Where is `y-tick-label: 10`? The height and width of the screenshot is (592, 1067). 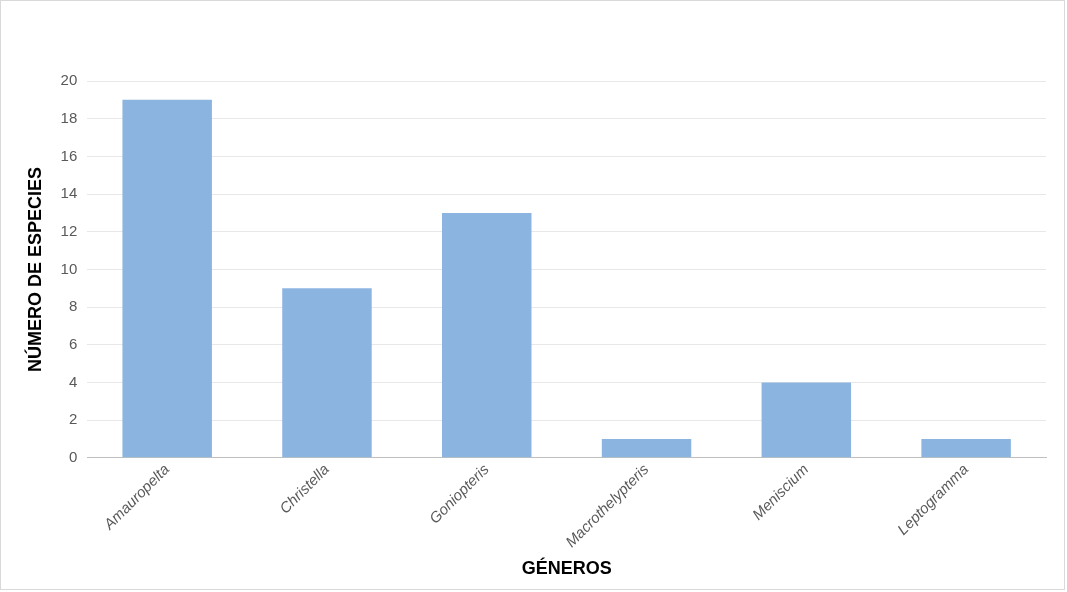 y-tick-label: 10 is located at coordinates (69, 268).